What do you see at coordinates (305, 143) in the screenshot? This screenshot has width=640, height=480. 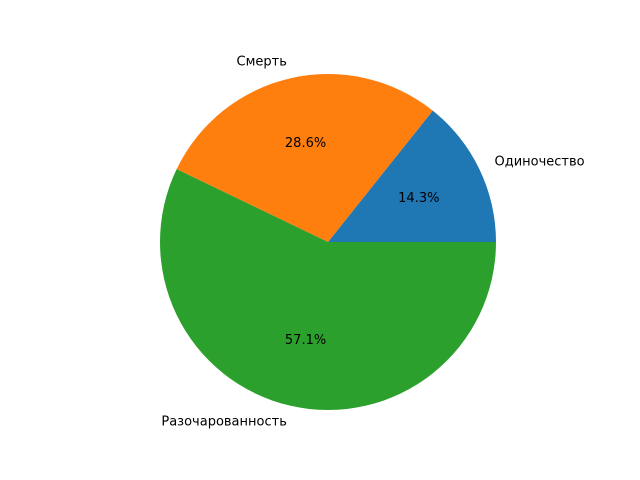 I see `slice-percent-2: 28.6%` at bounding box center [305, 143].